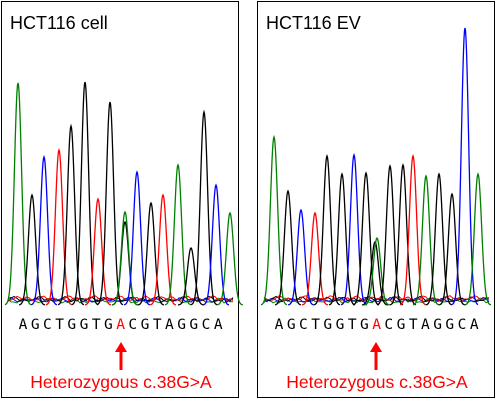  Describe the element at coordinates (59, 23) in the screenshot. I see `panel-title: HCT116 cell` at that location.